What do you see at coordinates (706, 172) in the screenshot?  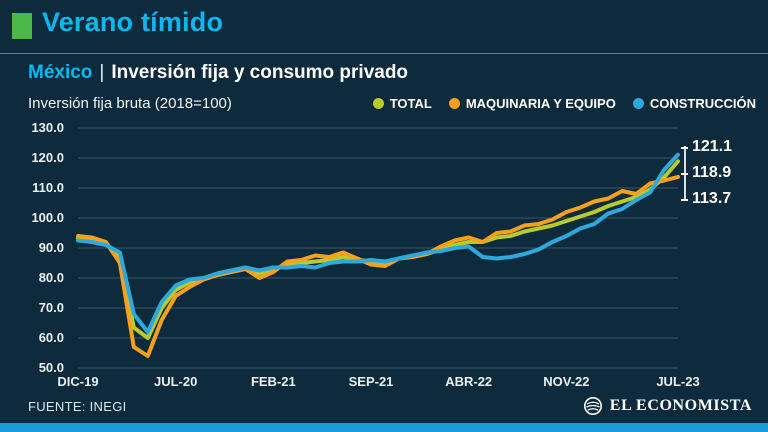 I see `end-value-total: 118.9` at bounding box center [706, 172].